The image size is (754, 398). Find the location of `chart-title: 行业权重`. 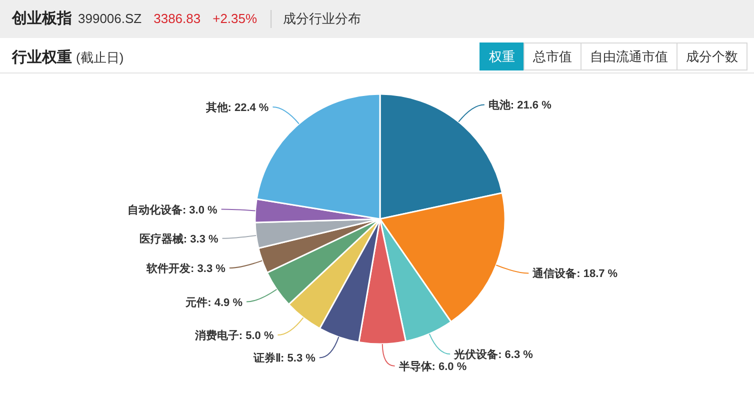

chart-title: 行业权重 is located at coordinates (41, 57).